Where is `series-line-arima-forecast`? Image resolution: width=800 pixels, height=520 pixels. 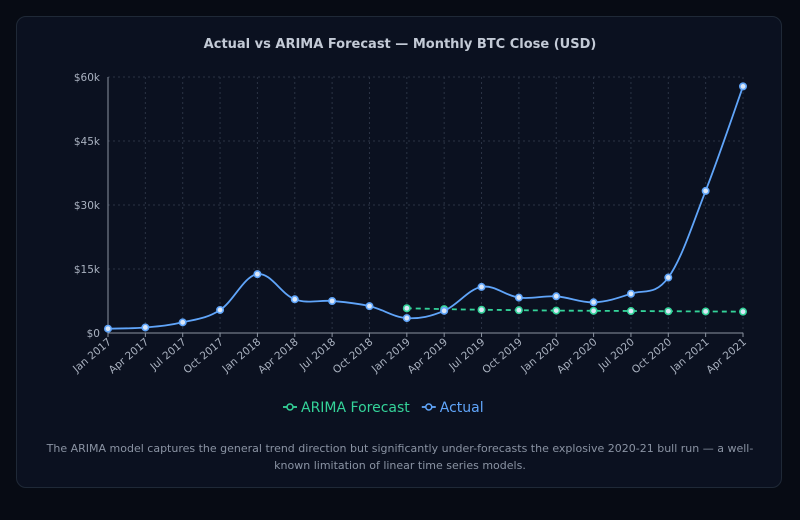
series-line-arima-forecast is located at coordinates (575, 310).